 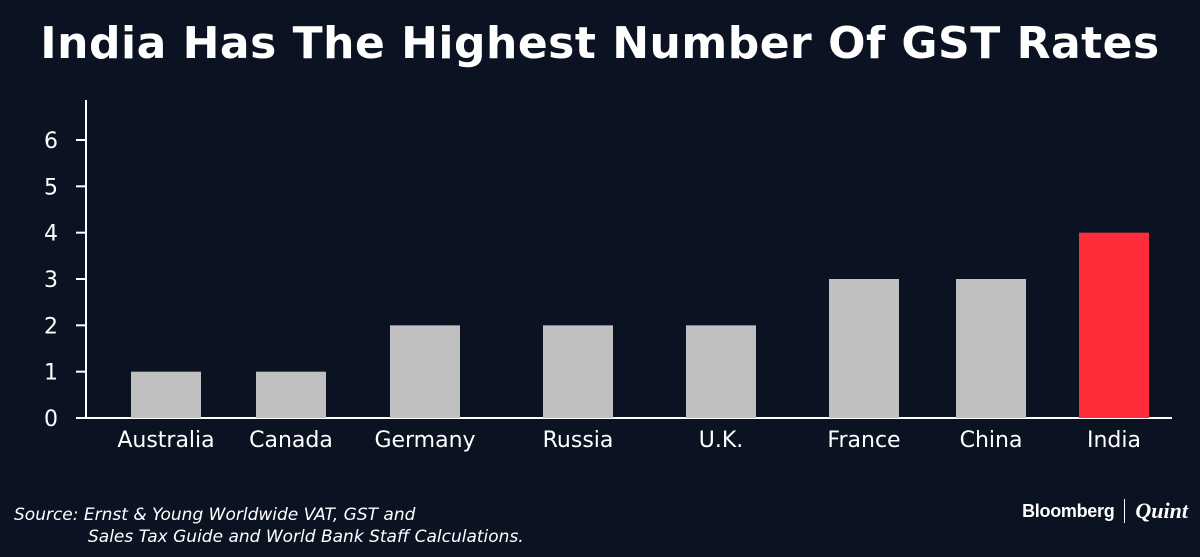 I want to click on x-tick-label: India, so click(x=1114, y=440).